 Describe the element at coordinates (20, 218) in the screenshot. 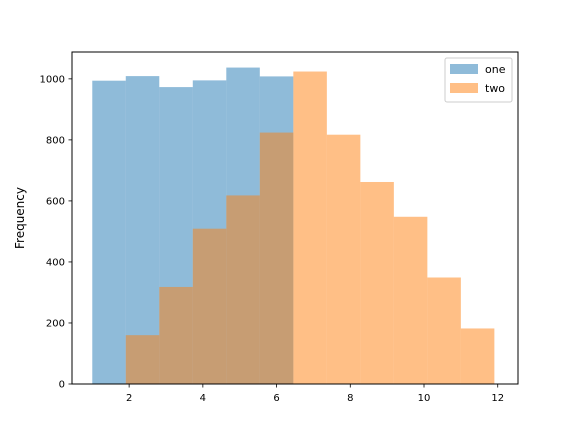

I see `y-axis-label: Frequency` at that location.